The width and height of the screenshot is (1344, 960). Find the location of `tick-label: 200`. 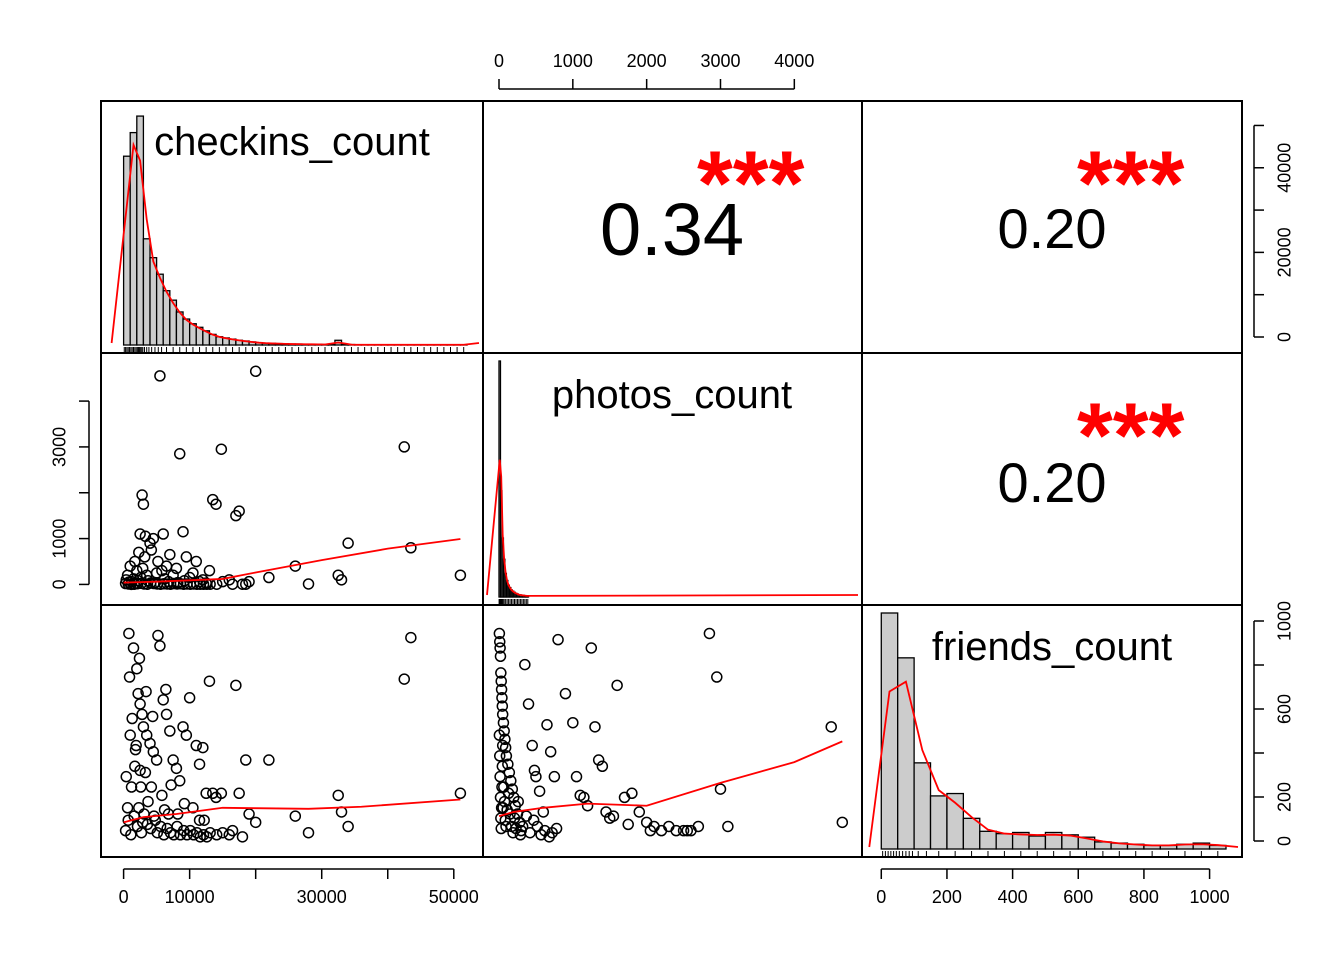

tick-label: 200 is located at coordinates (1284, 797).